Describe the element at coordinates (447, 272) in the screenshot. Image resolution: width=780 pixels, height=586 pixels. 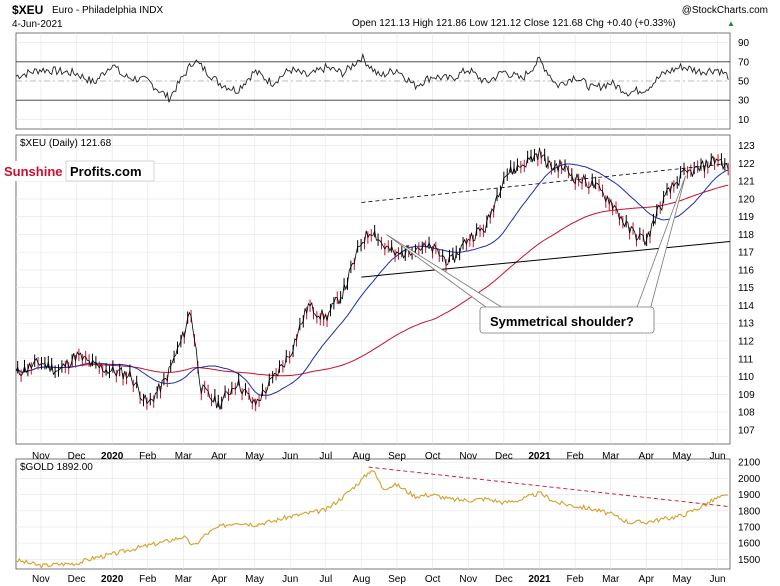
I see `annotation-pointer-left` at that location.